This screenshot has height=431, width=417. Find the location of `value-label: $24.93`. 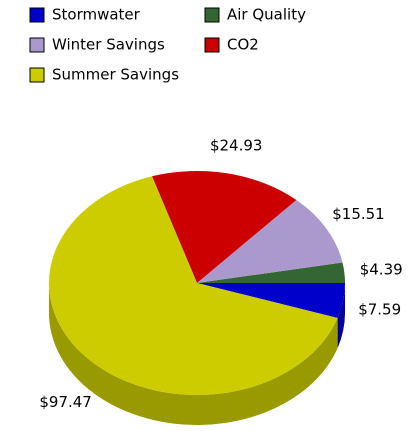

value-label: $24.93 is located at coordinates (236, 146).